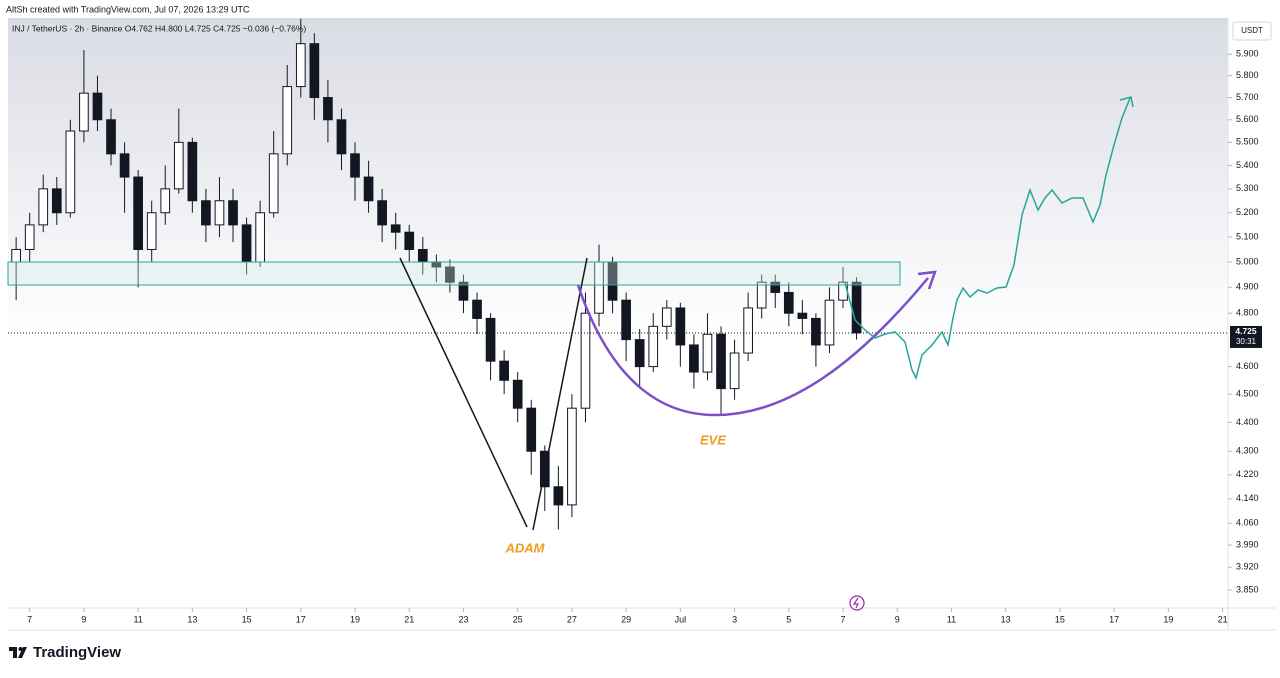  I want to click on countdown: 30:31, so click(1246, 341).